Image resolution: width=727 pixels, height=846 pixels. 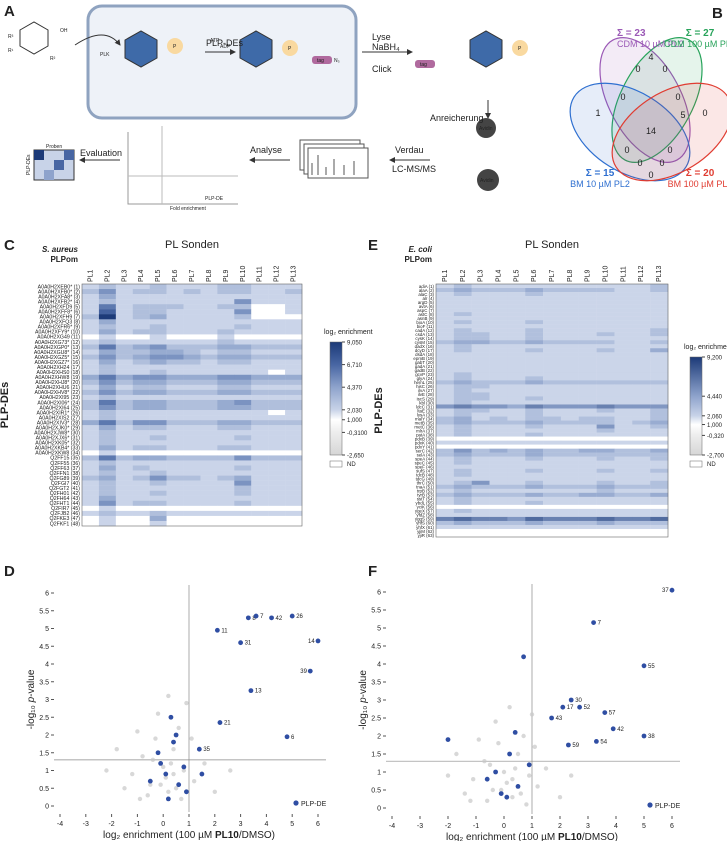 I want to click on venn-name: CDM 100 µM PL2, so click(x=695, y=44).